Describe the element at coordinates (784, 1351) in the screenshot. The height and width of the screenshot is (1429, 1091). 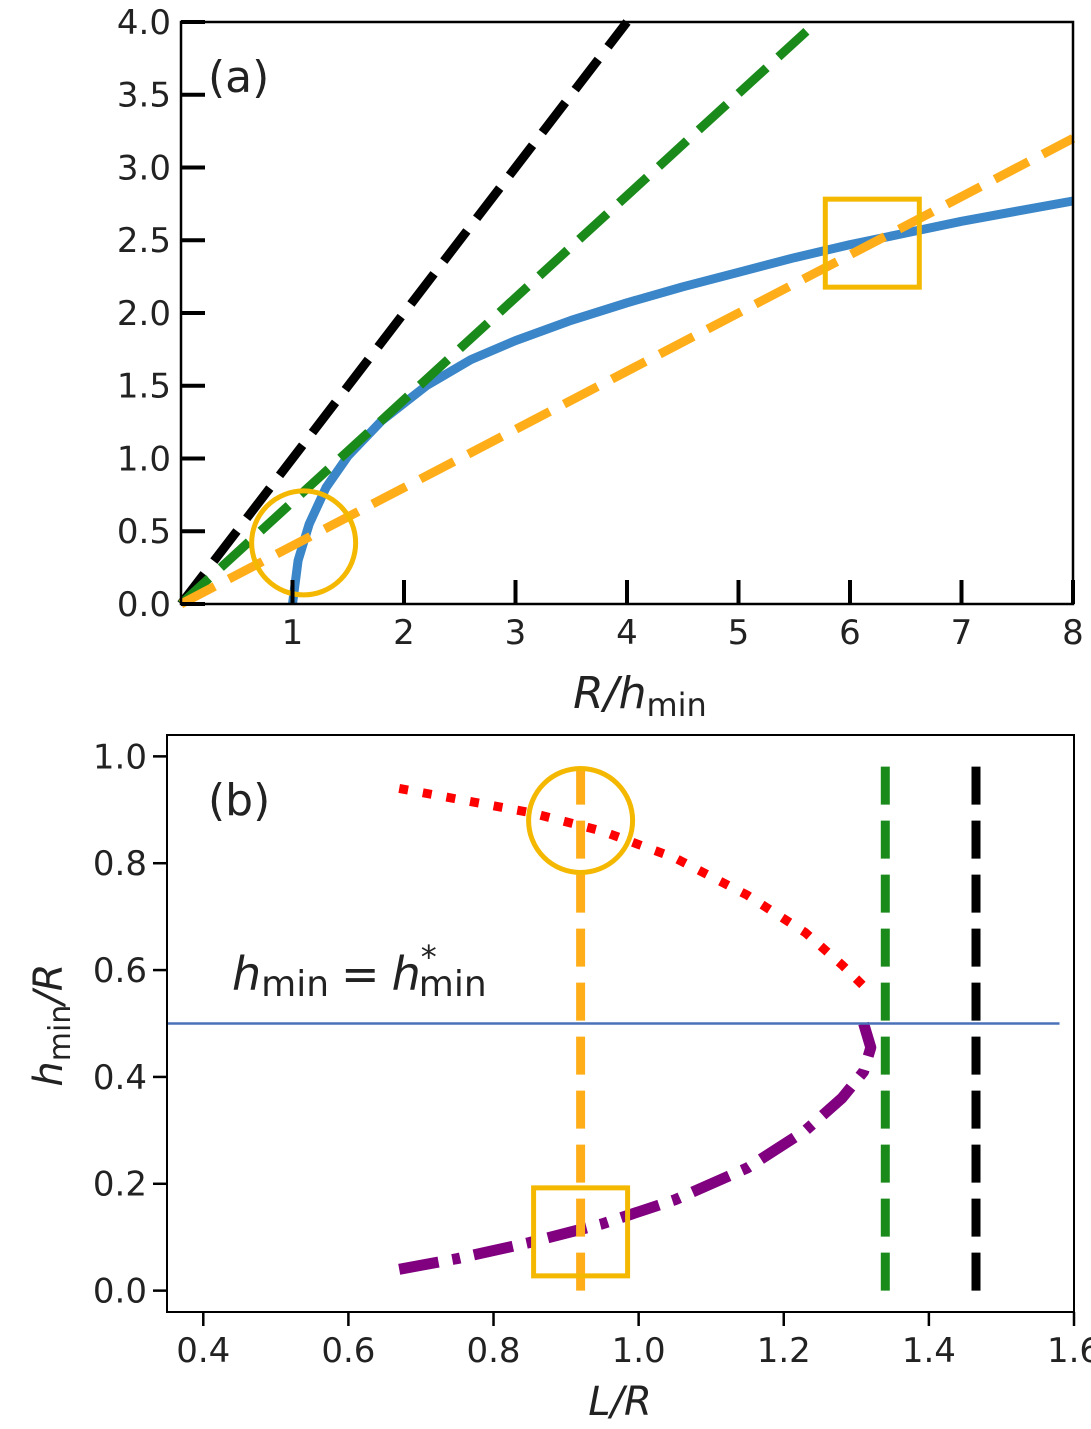
I see `b-xtick-label: 1.2` at that location.